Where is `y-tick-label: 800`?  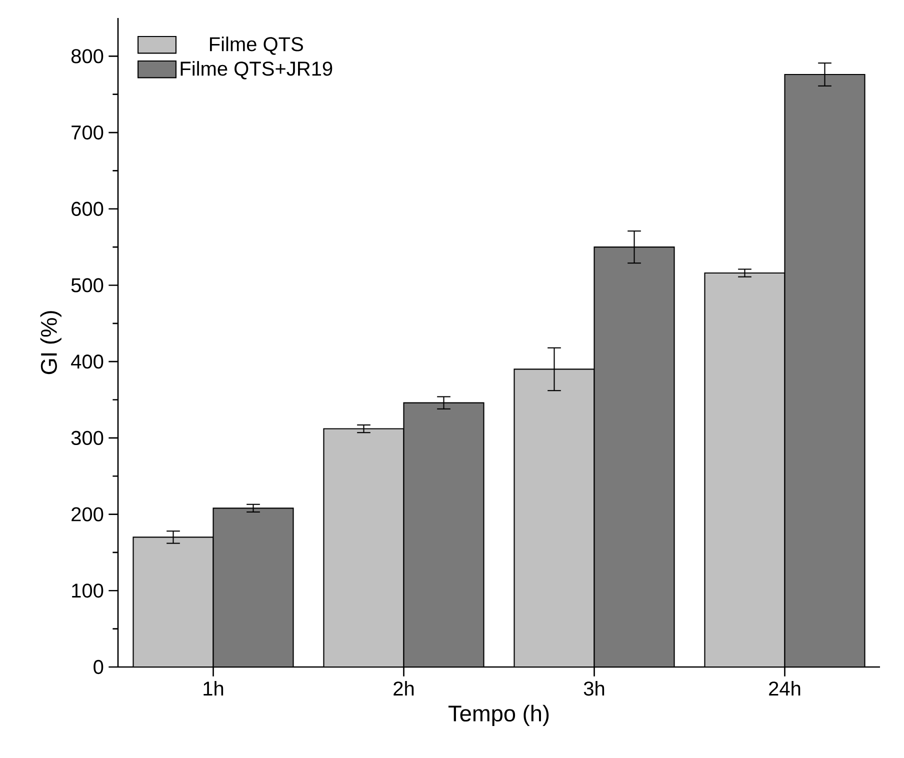
y-tick-label: 800 is located at coordinates (87, 56).